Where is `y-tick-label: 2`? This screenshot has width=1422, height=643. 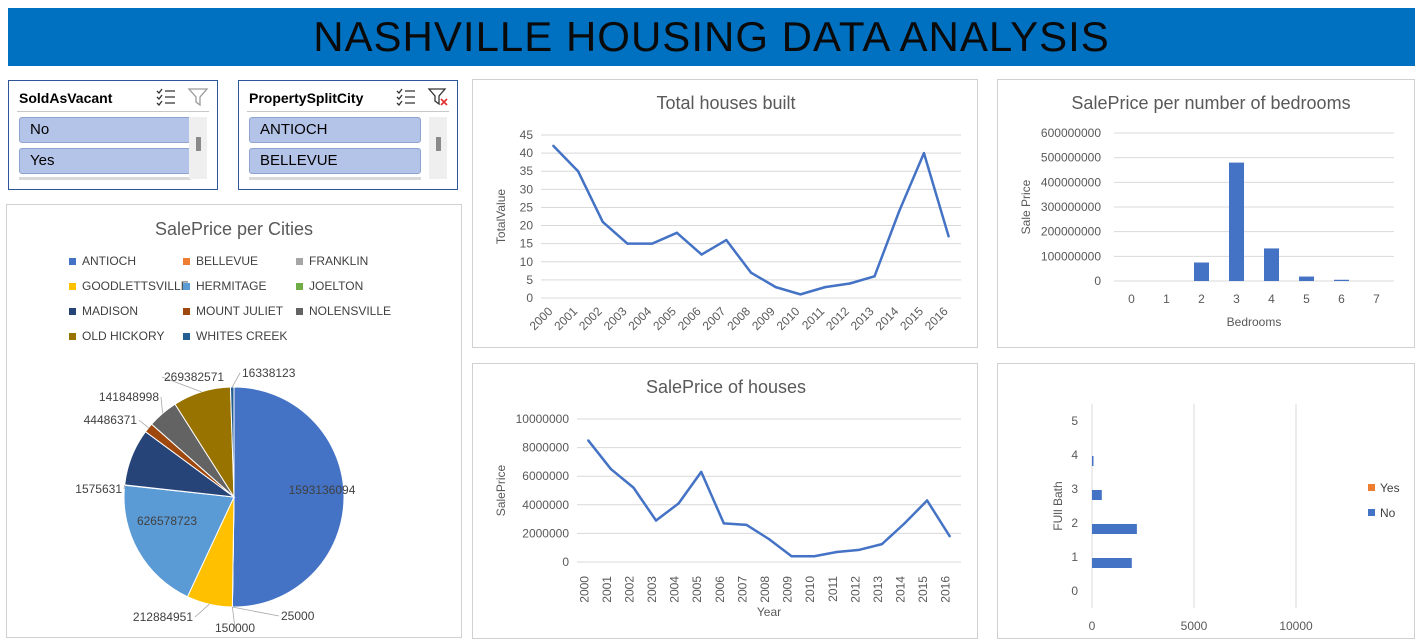 y-tick-label: 2 is located at coordinates (1074, 523).